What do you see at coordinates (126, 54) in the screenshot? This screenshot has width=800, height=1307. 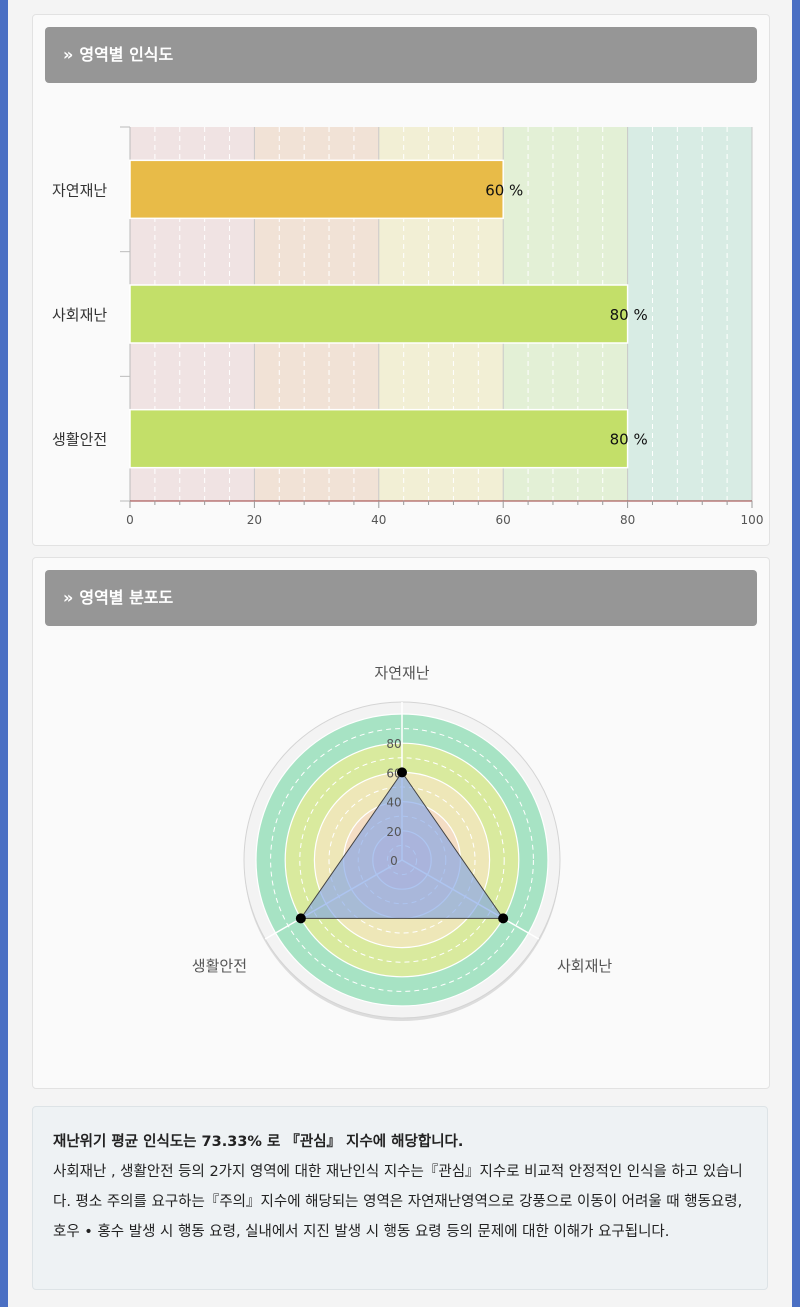 I see `bar-chart-title: 영역별 인식도` at bounding box center [126, 54].